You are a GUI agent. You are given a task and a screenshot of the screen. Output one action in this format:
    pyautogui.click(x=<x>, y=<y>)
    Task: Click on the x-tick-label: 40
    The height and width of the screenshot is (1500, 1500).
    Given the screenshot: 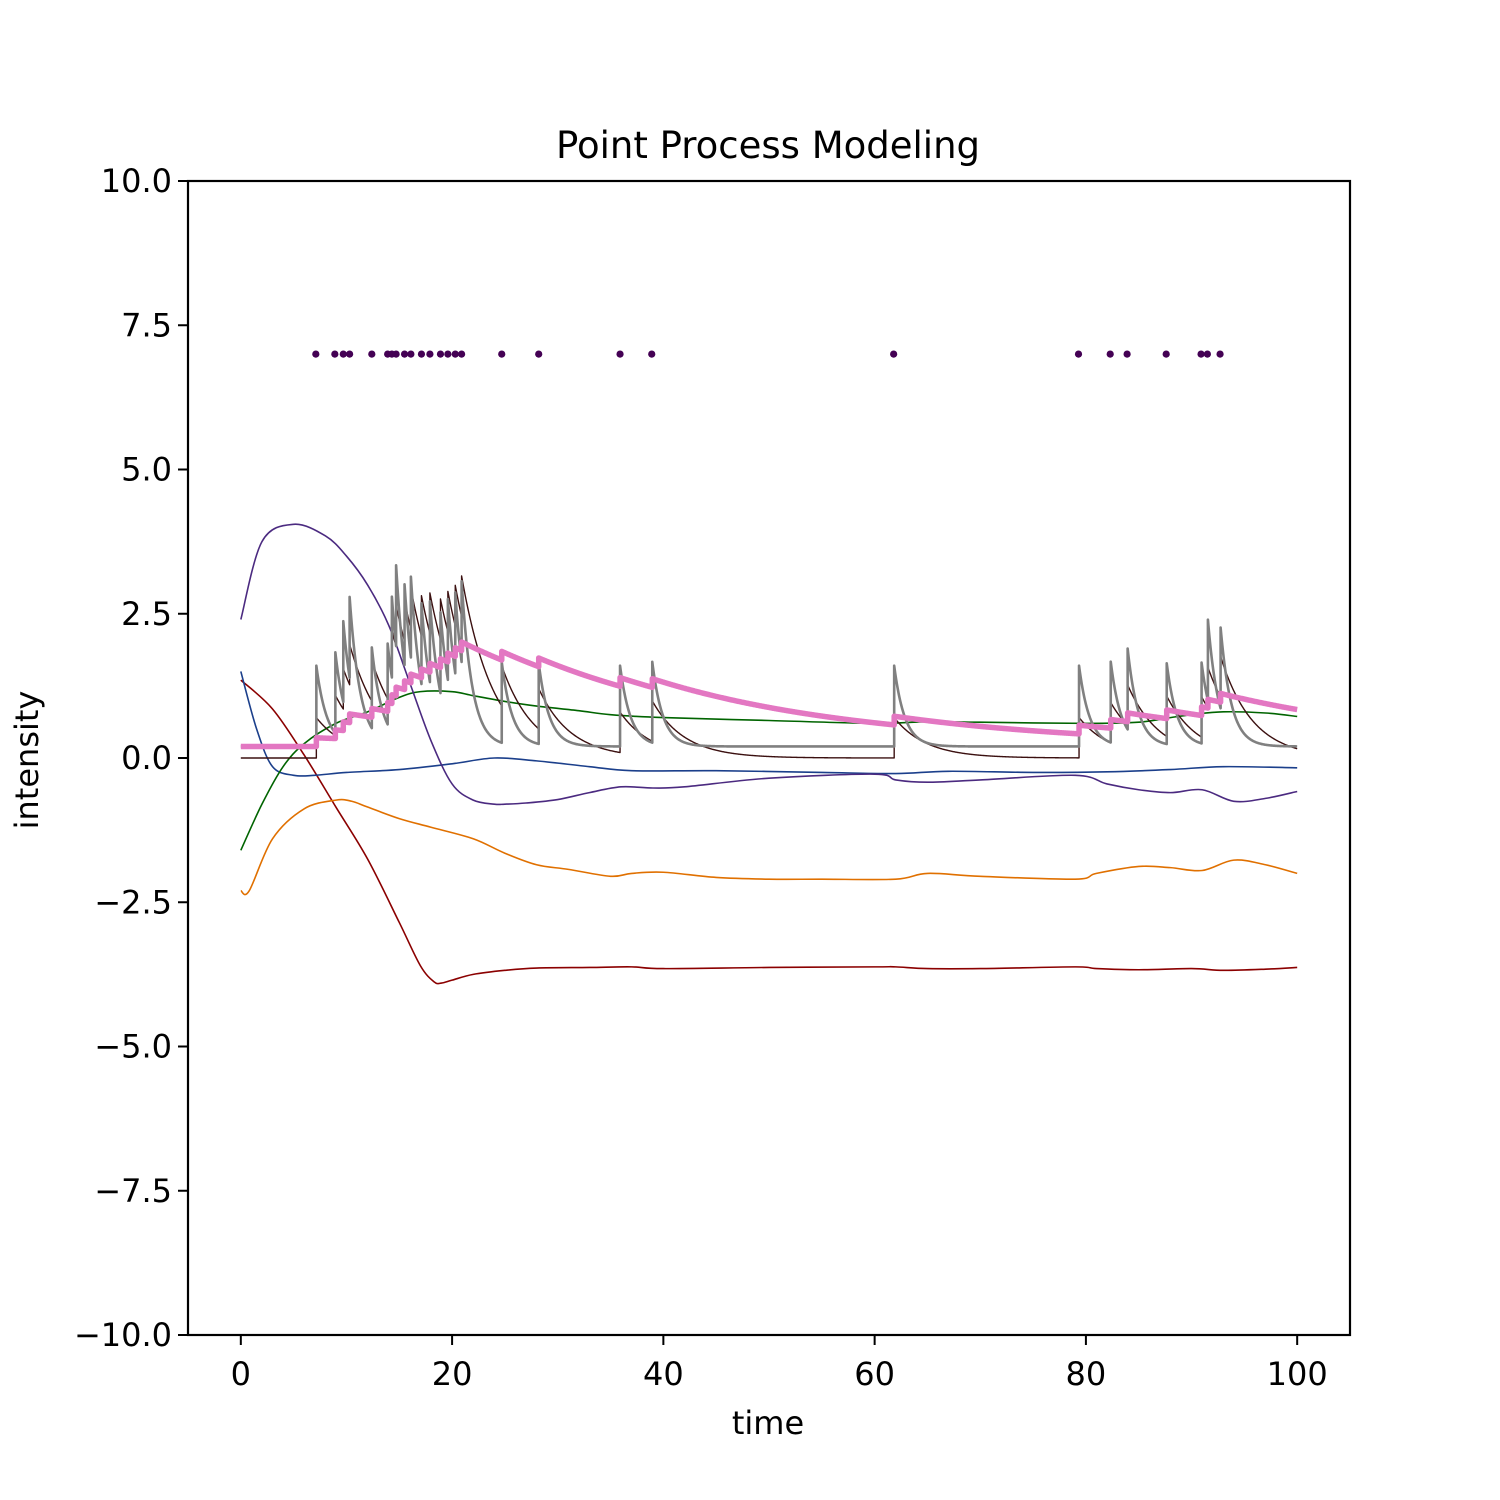 What is the action you would take?
    pyautogui.click(x=663, y=1374)
    